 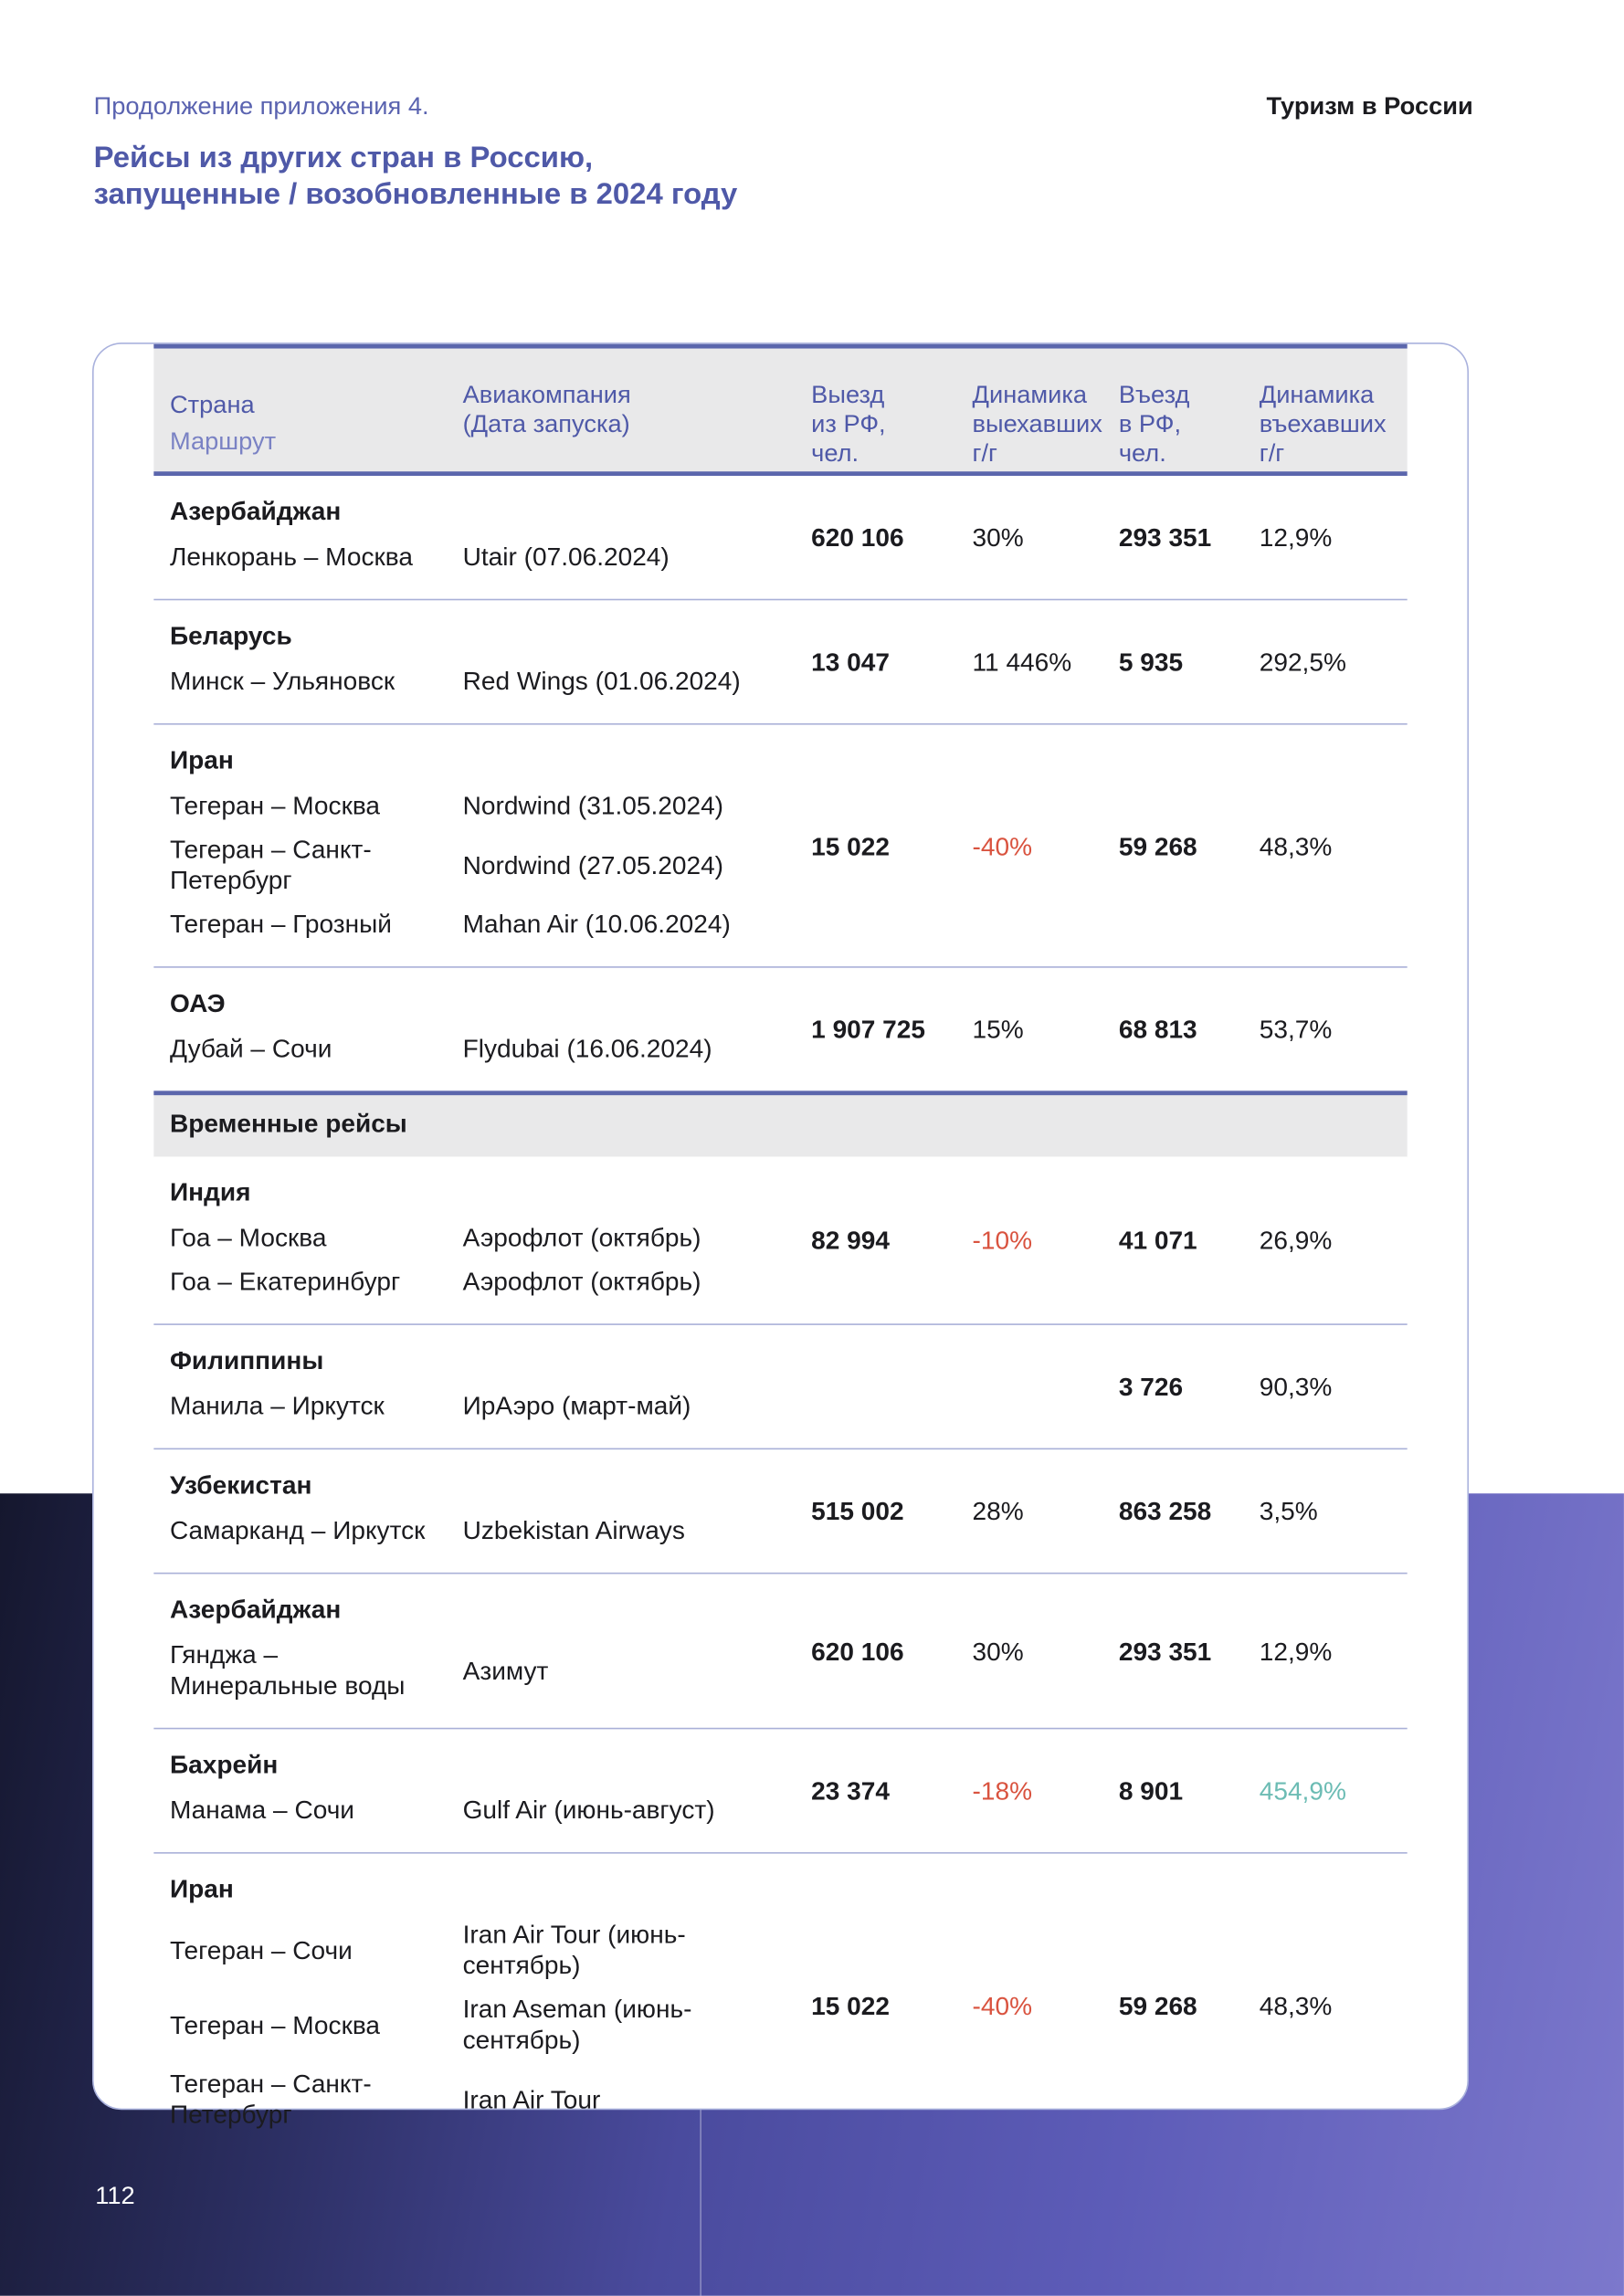 I want to click on inbound-change: 292,5%, so click(x=1302, y=662).